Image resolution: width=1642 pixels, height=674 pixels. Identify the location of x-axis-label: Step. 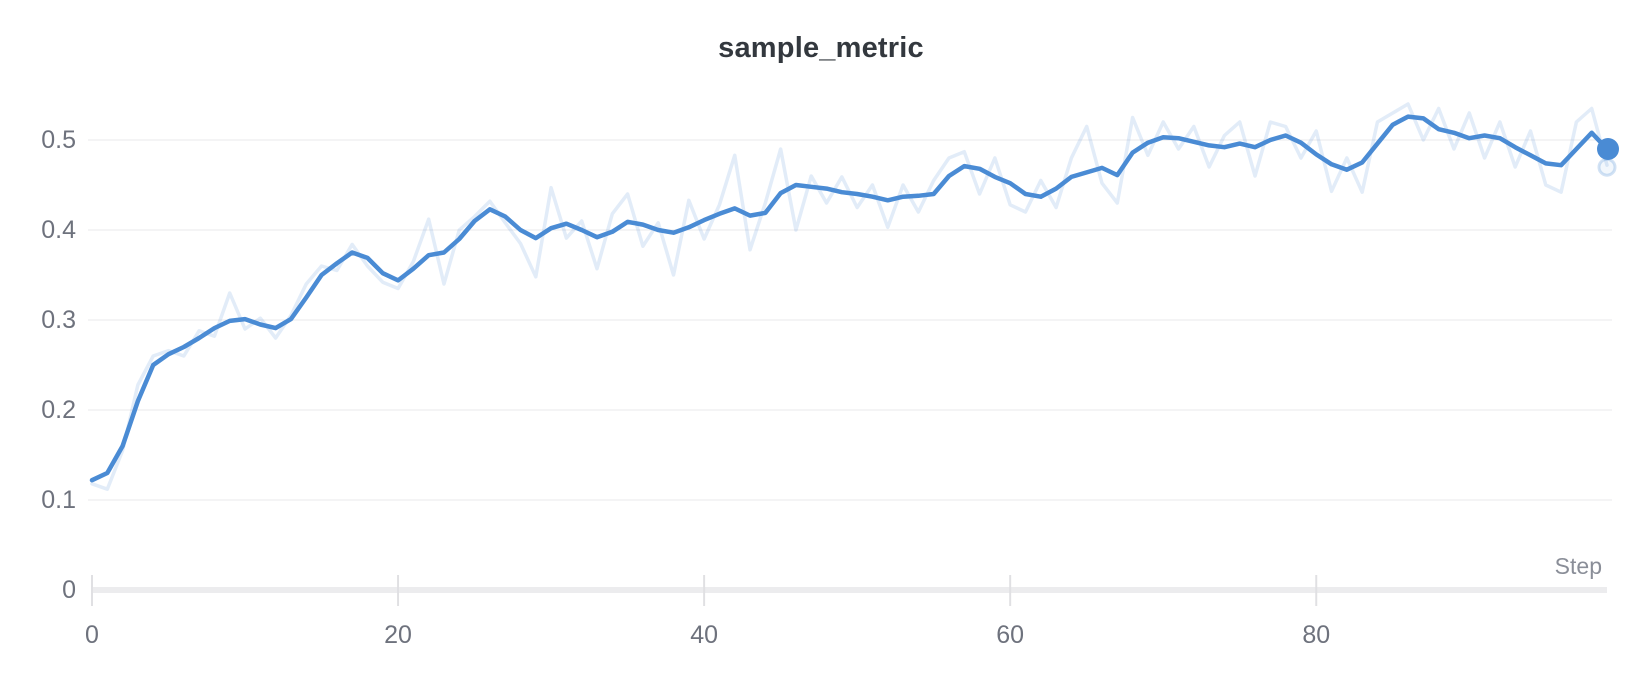
(1578, 566).